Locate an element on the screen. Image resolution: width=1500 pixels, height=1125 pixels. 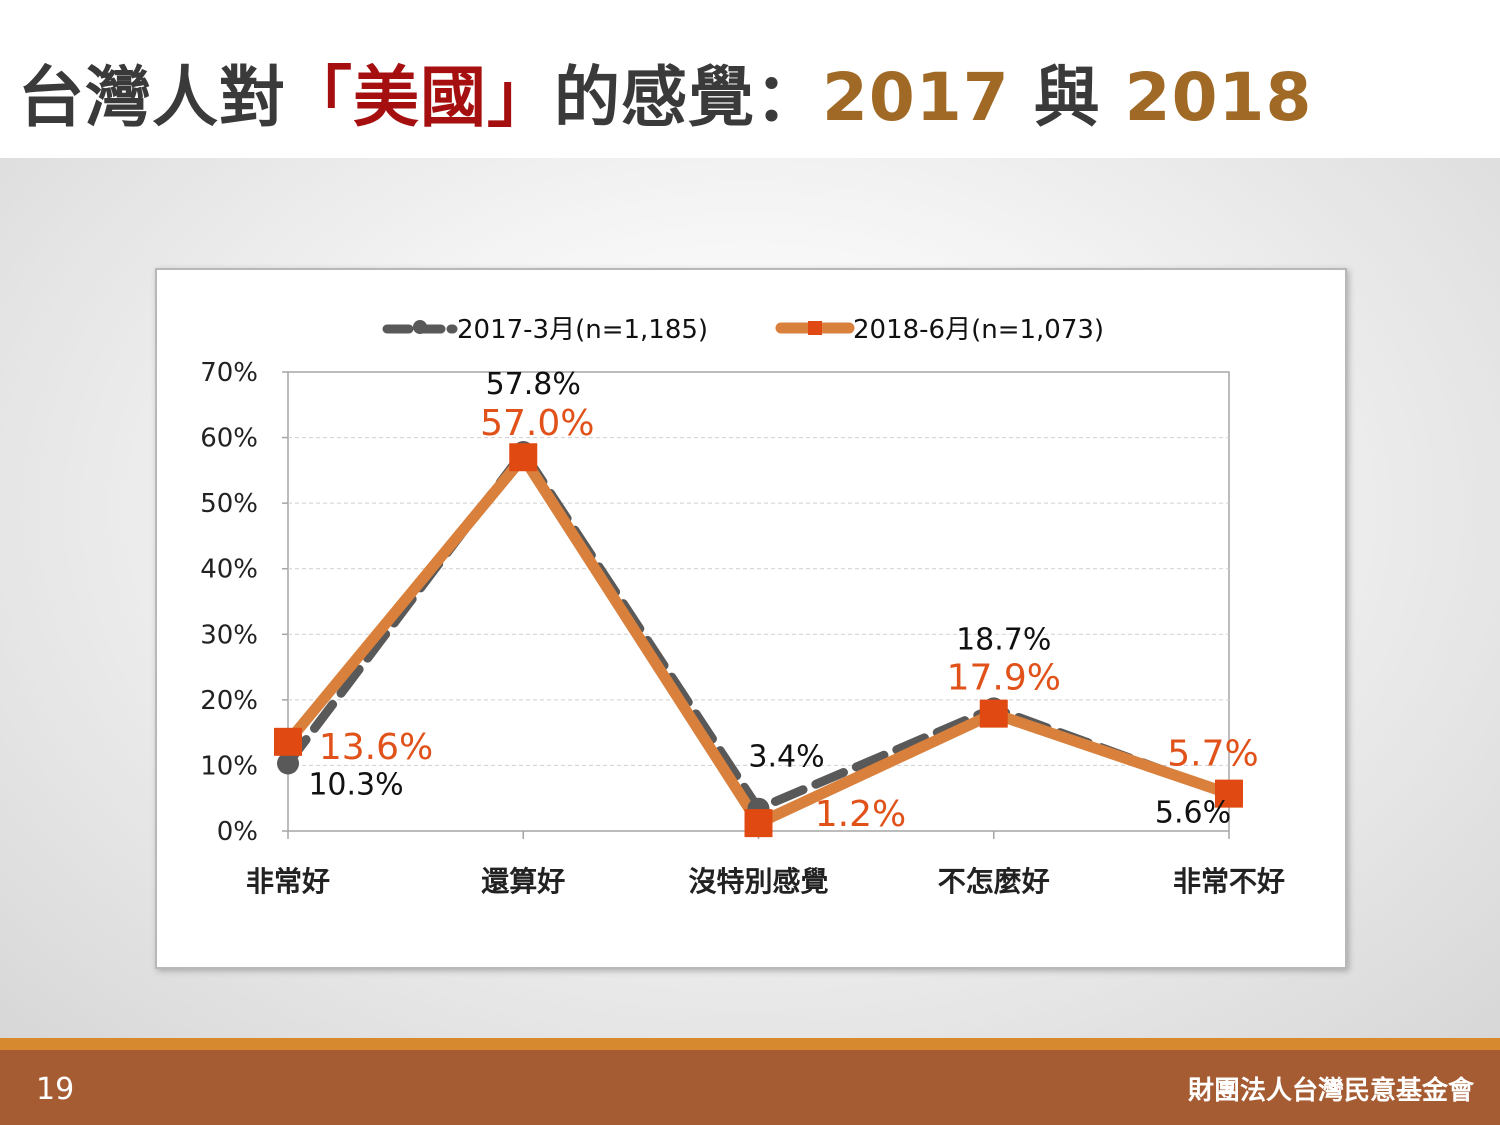
legend-2017-marker is located at coordinates (420, 327).